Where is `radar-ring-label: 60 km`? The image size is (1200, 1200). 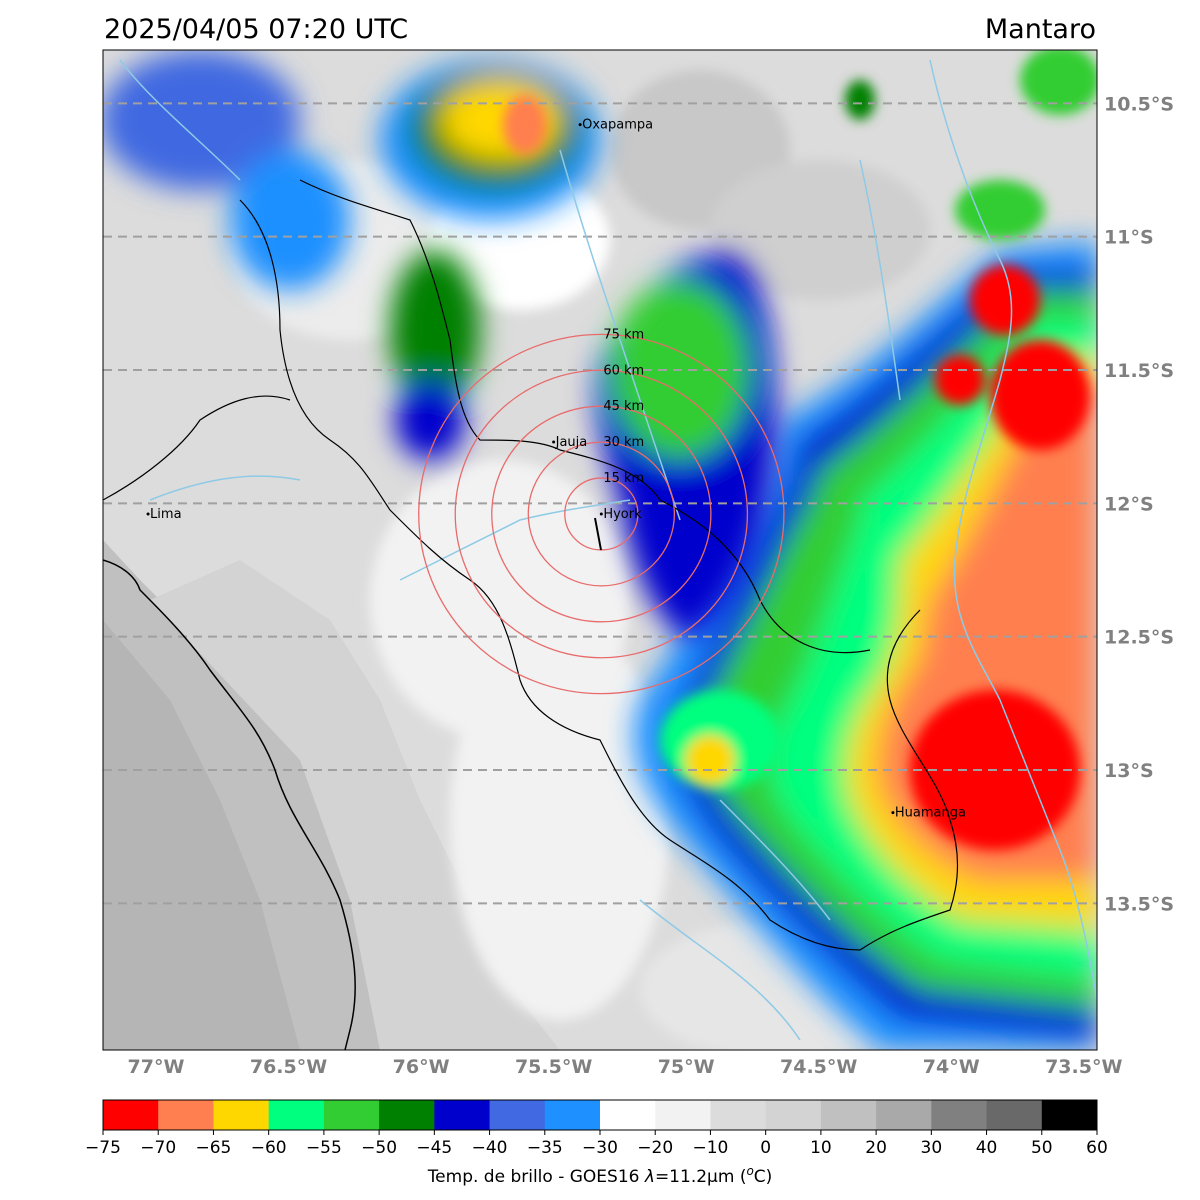 radar-ring-label: 60 km is located at coordinates (623, 370).